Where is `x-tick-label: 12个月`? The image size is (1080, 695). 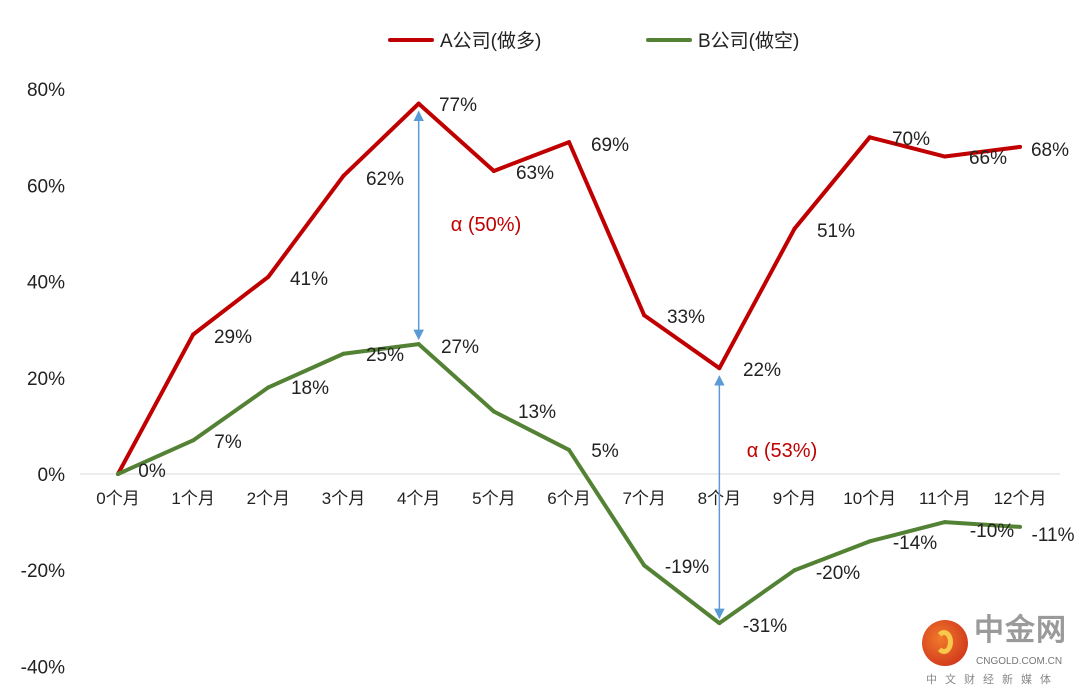 x-tick-label: 12个月 is located at coordinates (1020, 498).